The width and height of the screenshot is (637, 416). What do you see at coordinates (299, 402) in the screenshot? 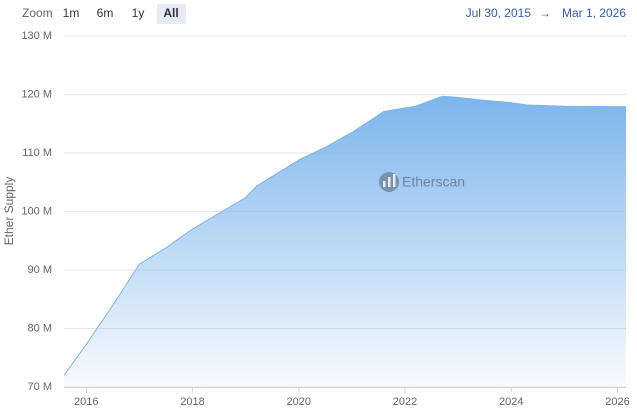
I see `x-tick-label: 2020` at bounding box center [299, 402].